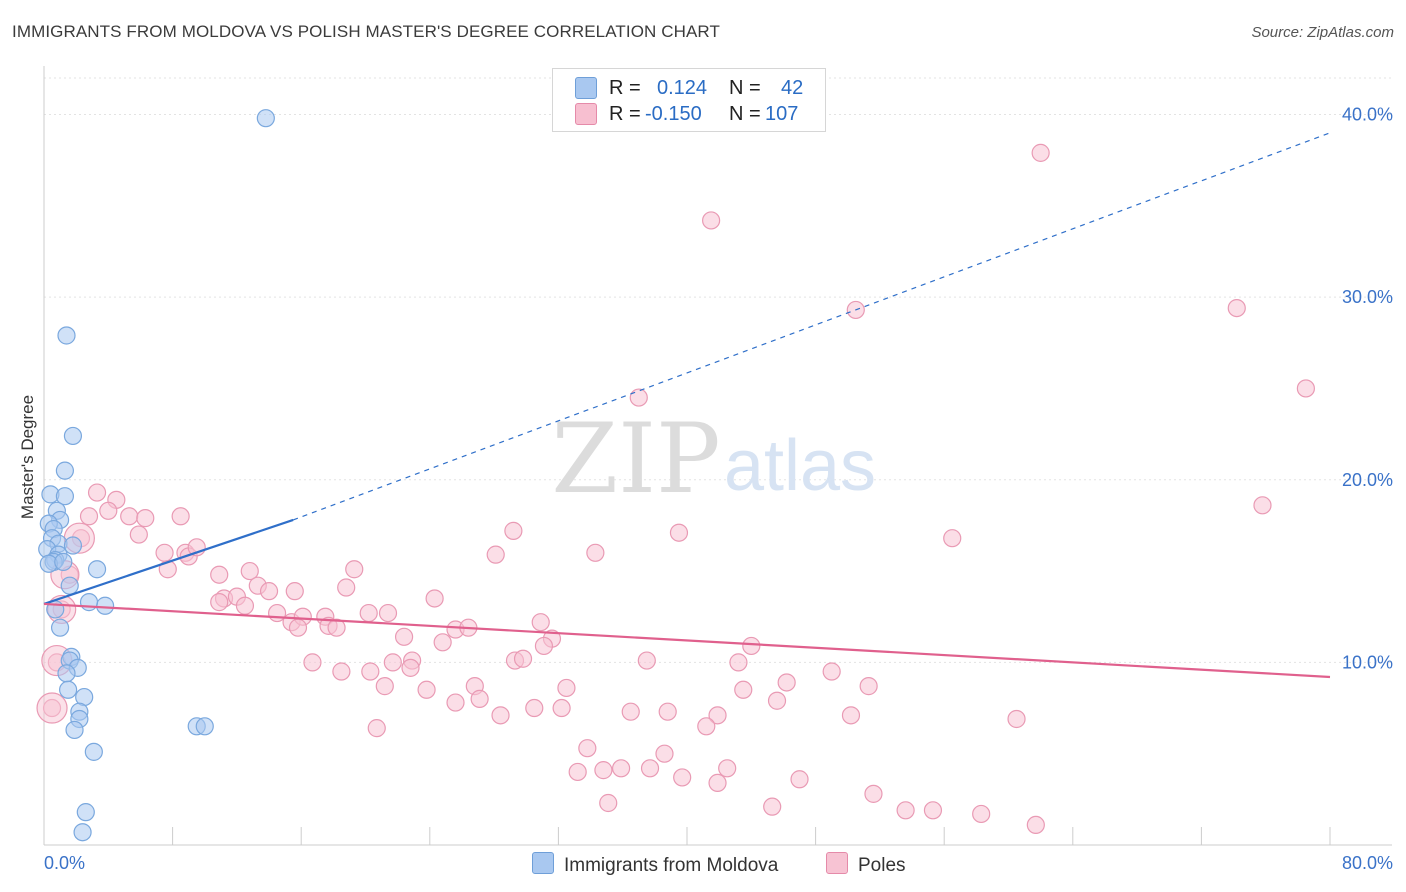 This screenshot has height=892, width=1406. Describe the element at coordinates (687, 640) in the screenshot. I see `trend-poles` at that location.